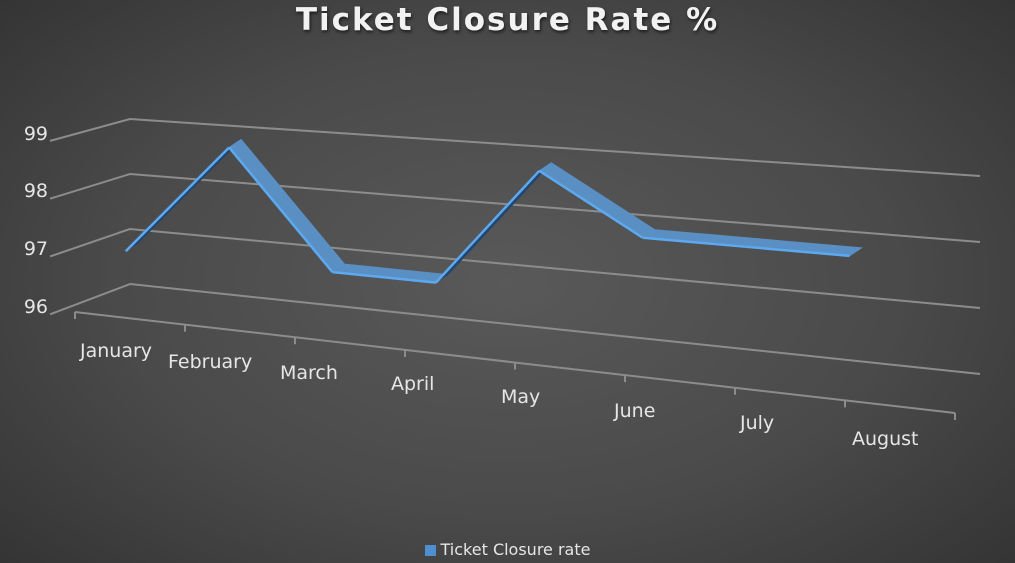  Describe the element at coordinates (210, 362) in the screenshot. I see `x-tick-label: February` at that location.